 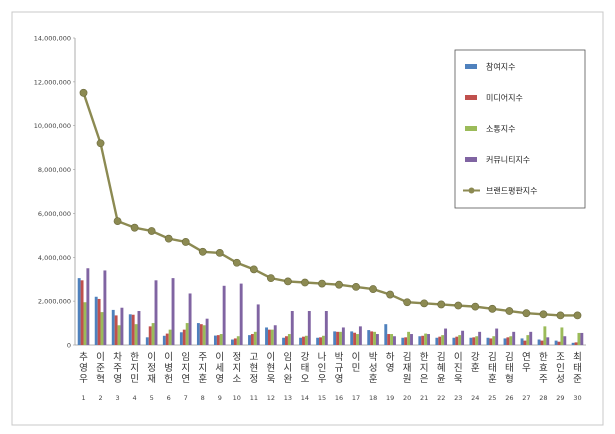 What do you see at coordinates (232, 342) in the screenshot?
I see `bar-참여지수-정지소` at bounding box center [232, 342].